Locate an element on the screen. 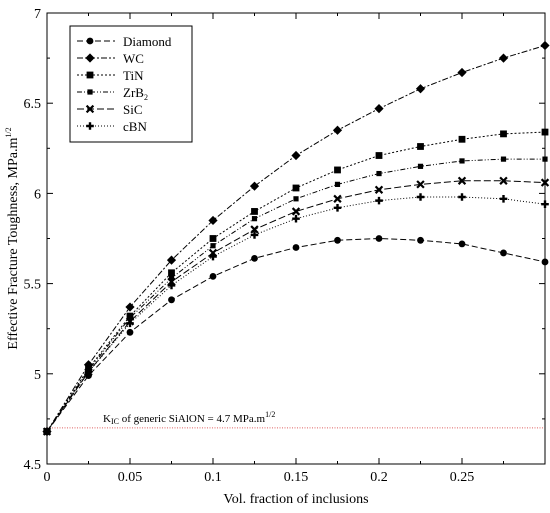 This screenshot has width=550, height=513. y-tick-label: 5 is located at coordinates (37, 375).